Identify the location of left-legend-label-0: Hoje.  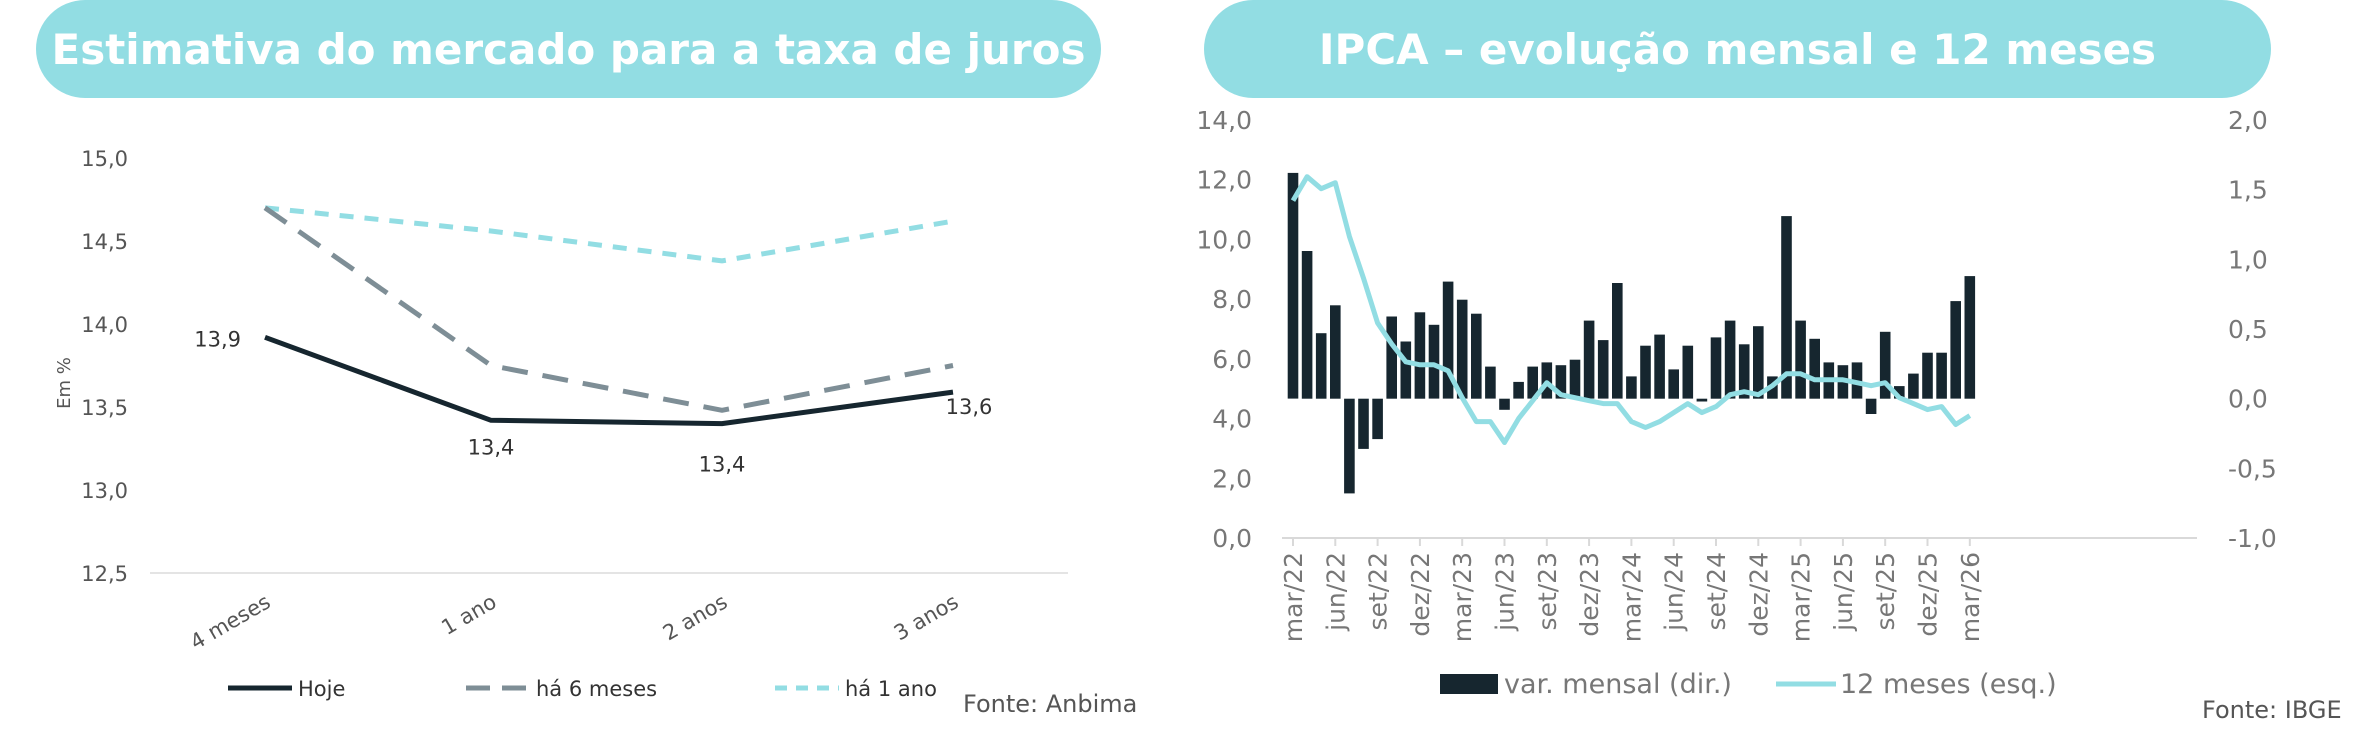
(321, 689).